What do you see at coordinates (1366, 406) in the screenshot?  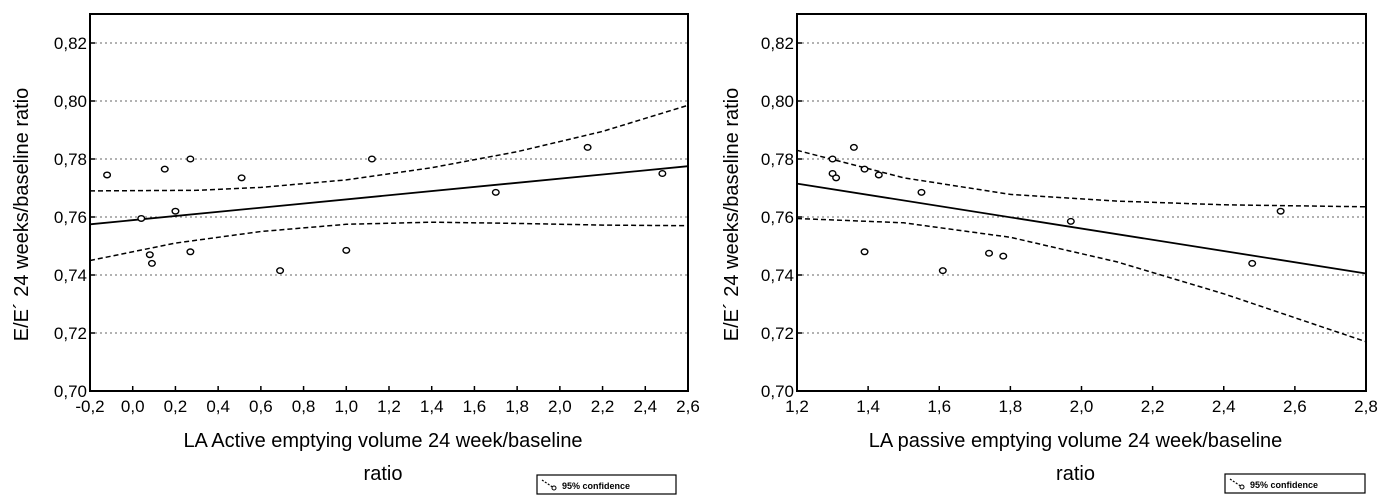 I see `x-tick-label: 2,8` at bounding box center [1366, 406].